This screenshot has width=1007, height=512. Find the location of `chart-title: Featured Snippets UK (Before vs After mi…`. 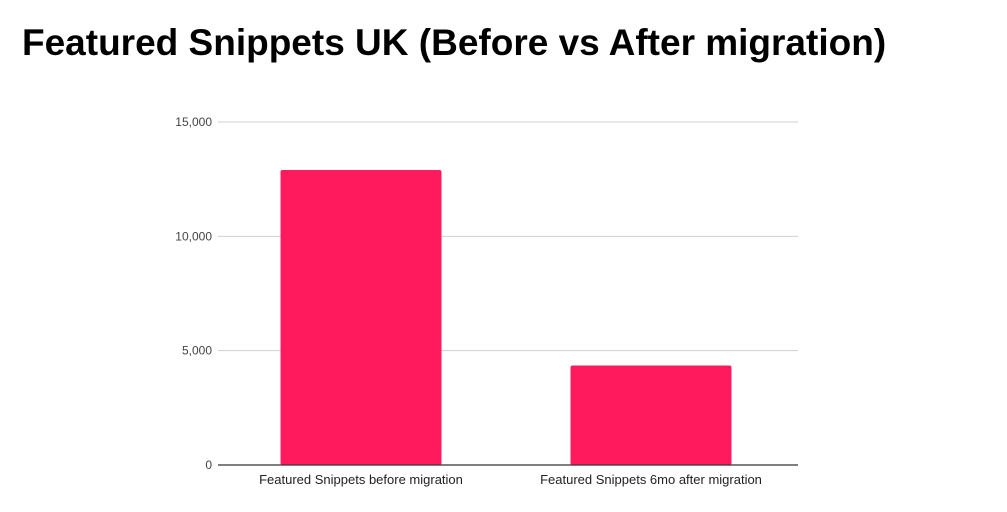

chart-title: Featured Snippets UK (Before vs After mi… is located at coordinates (454, 42).